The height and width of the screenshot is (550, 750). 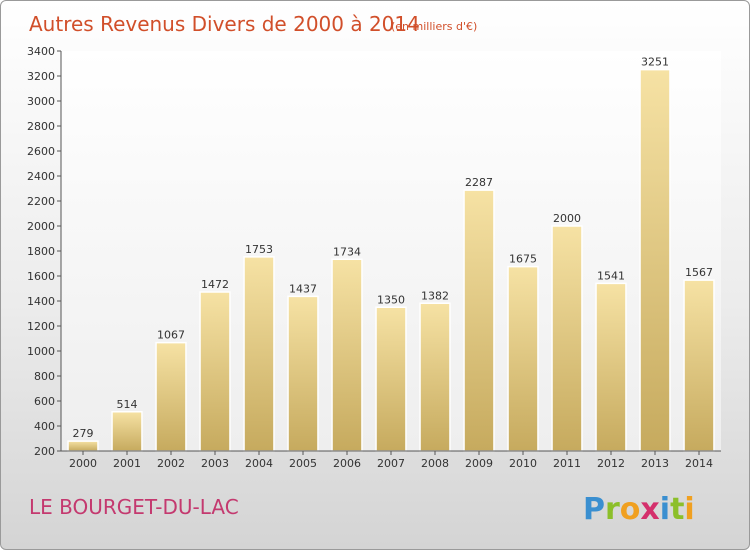 I want to click on x-tick-label: 2012, so click(x=611, y=463).